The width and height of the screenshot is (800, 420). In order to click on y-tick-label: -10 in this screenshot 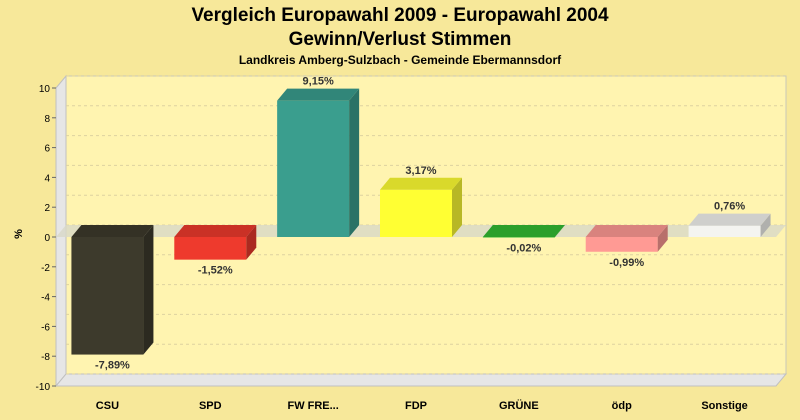, I will do `click(43, 387)`.